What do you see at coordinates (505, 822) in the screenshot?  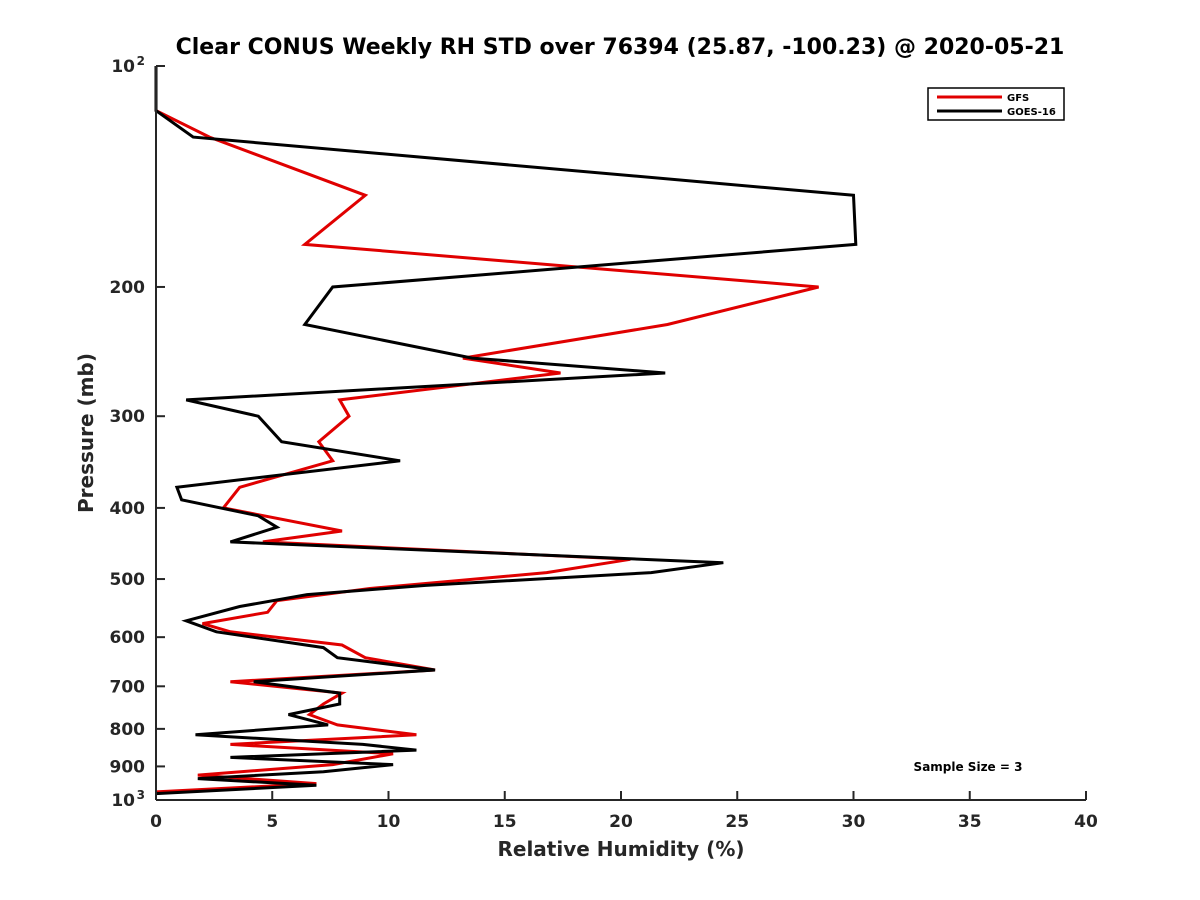 I see `x-tick-label: 15` at bounding box center [505, 822].